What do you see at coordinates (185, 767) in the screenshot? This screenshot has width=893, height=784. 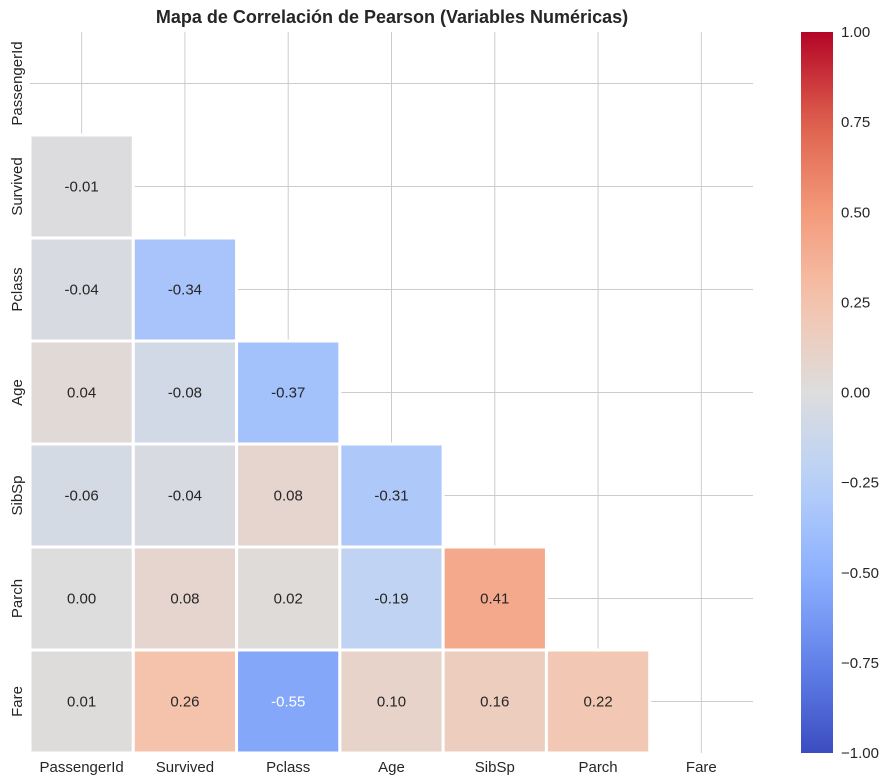 I see `x-tick-label-survived: Survived` at bounding box center [185, 767].